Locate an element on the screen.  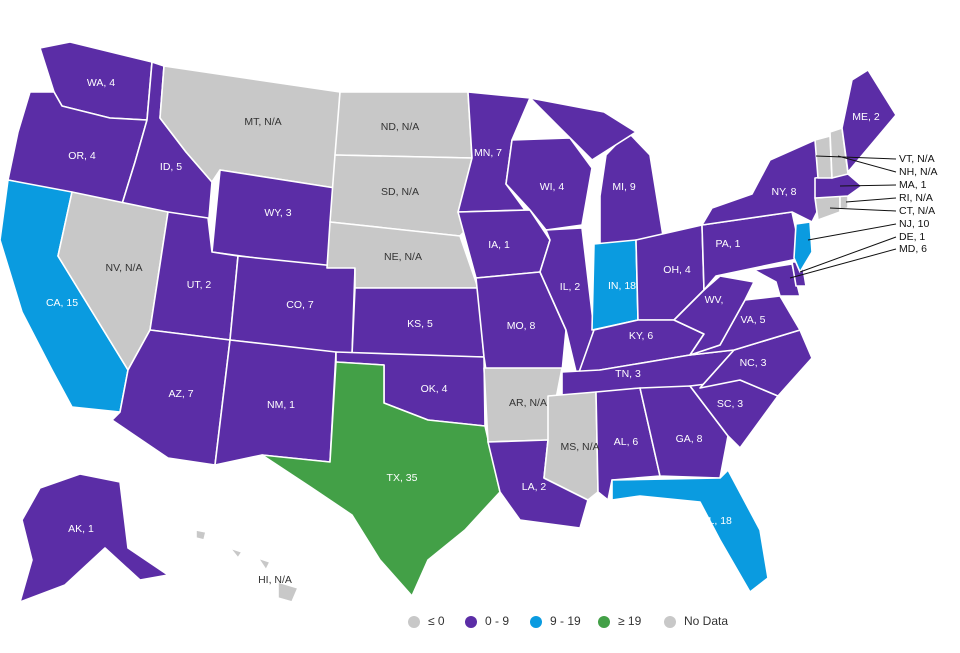
callout-label-de: DE, 1 is located at coordinates (912, 237).